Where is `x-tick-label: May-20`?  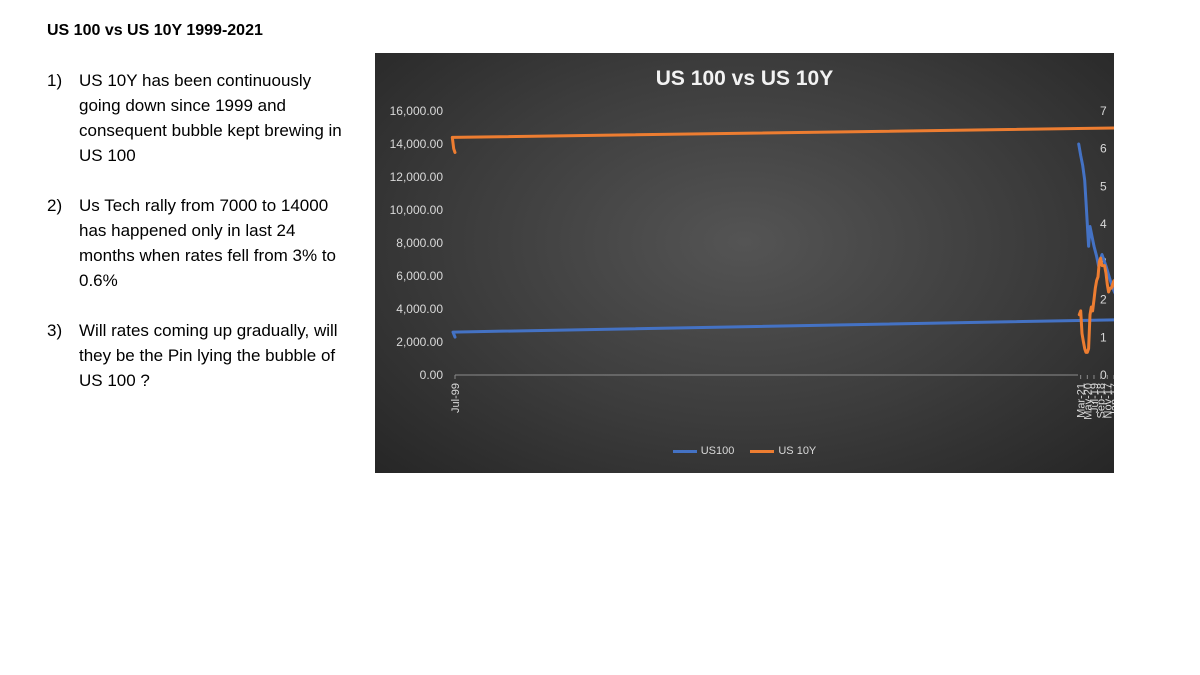 x-tick-label: May-20 is located at coordinates (1088, 401).